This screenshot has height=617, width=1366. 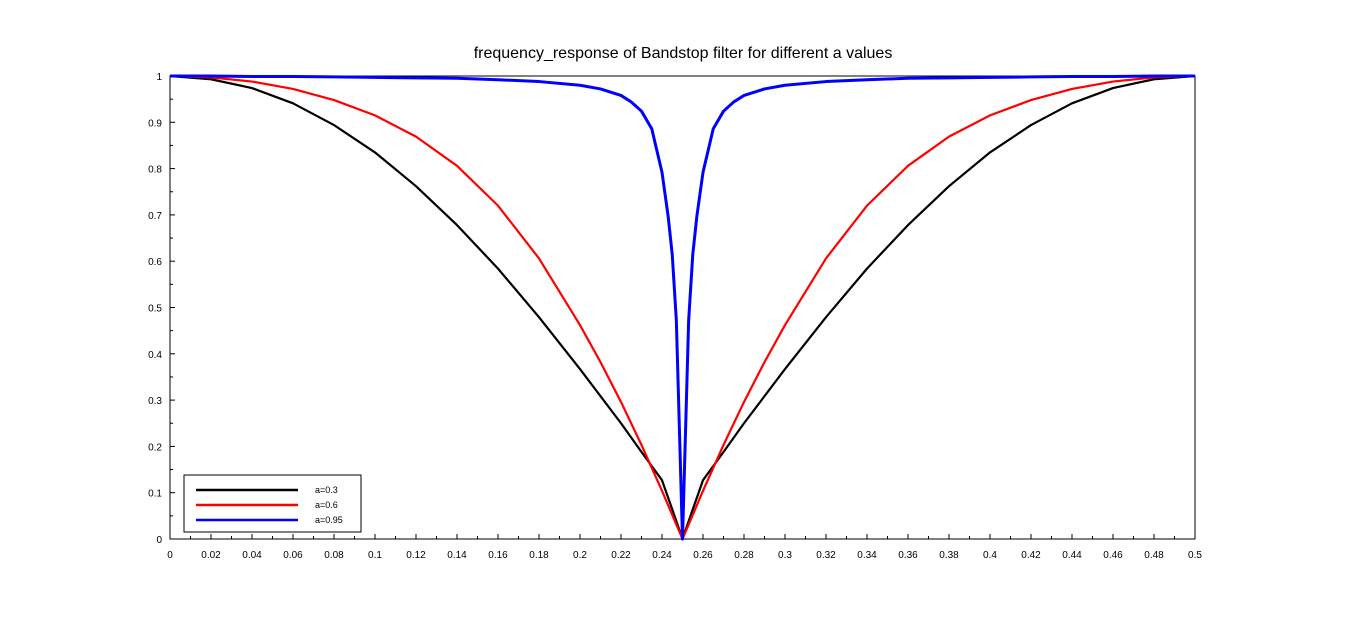 What do you see at coordinates (662, 555) in the screenshot?
I see `x-tick-label: 0.24` at bounding box center [662, 555].